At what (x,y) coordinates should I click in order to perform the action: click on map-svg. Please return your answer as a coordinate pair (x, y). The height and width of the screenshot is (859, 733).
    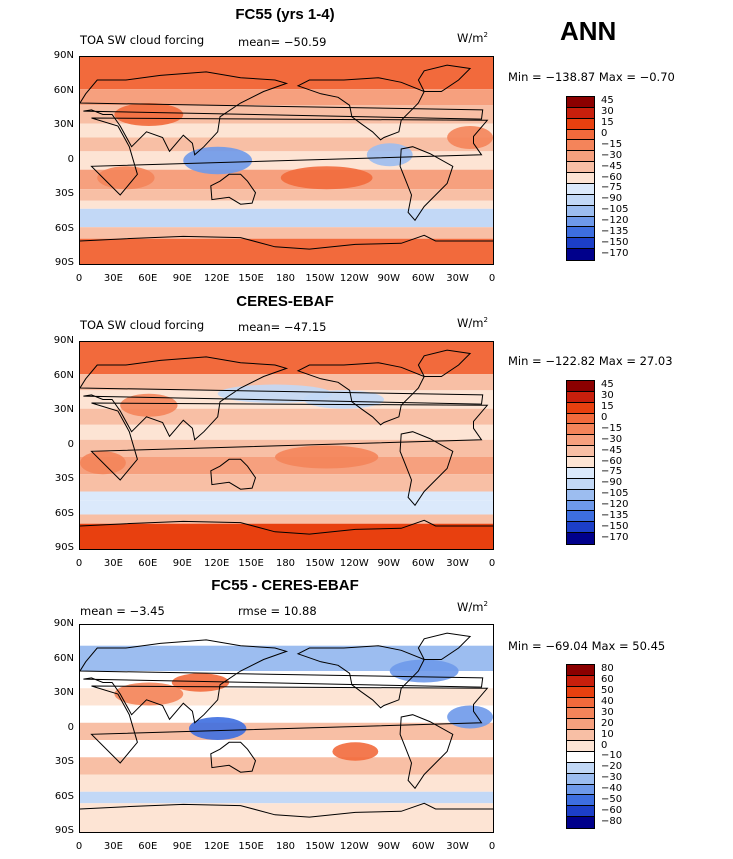
    Looking at the image, I should click on (286, 160).